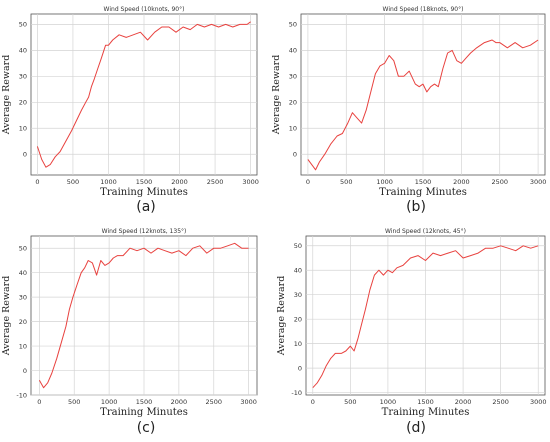  I want to click on y-tick-label-c: 50, so click(23, 249).